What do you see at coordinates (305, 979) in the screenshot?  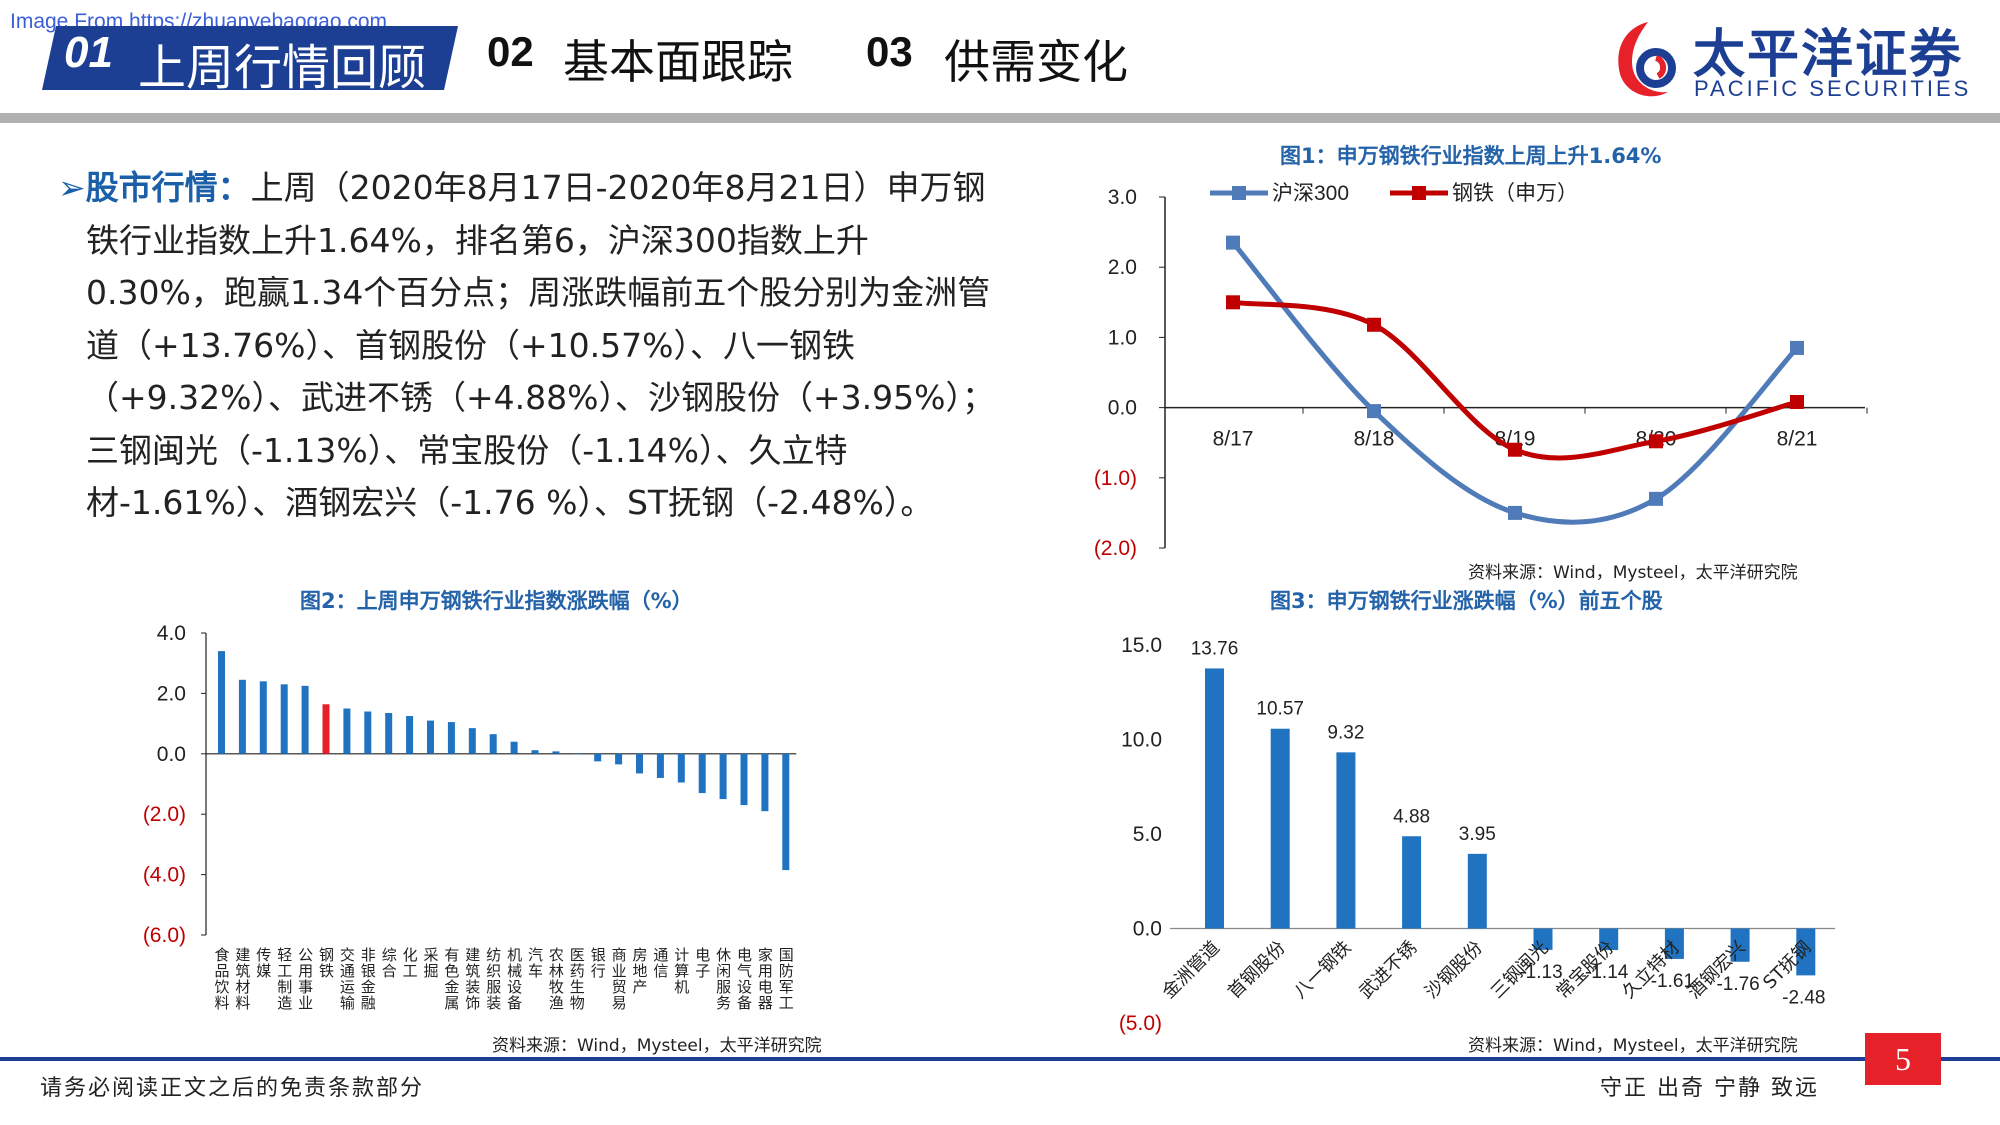 I see `chart2-x-tick-label: 公用事业` at bounding box center [305, 979].